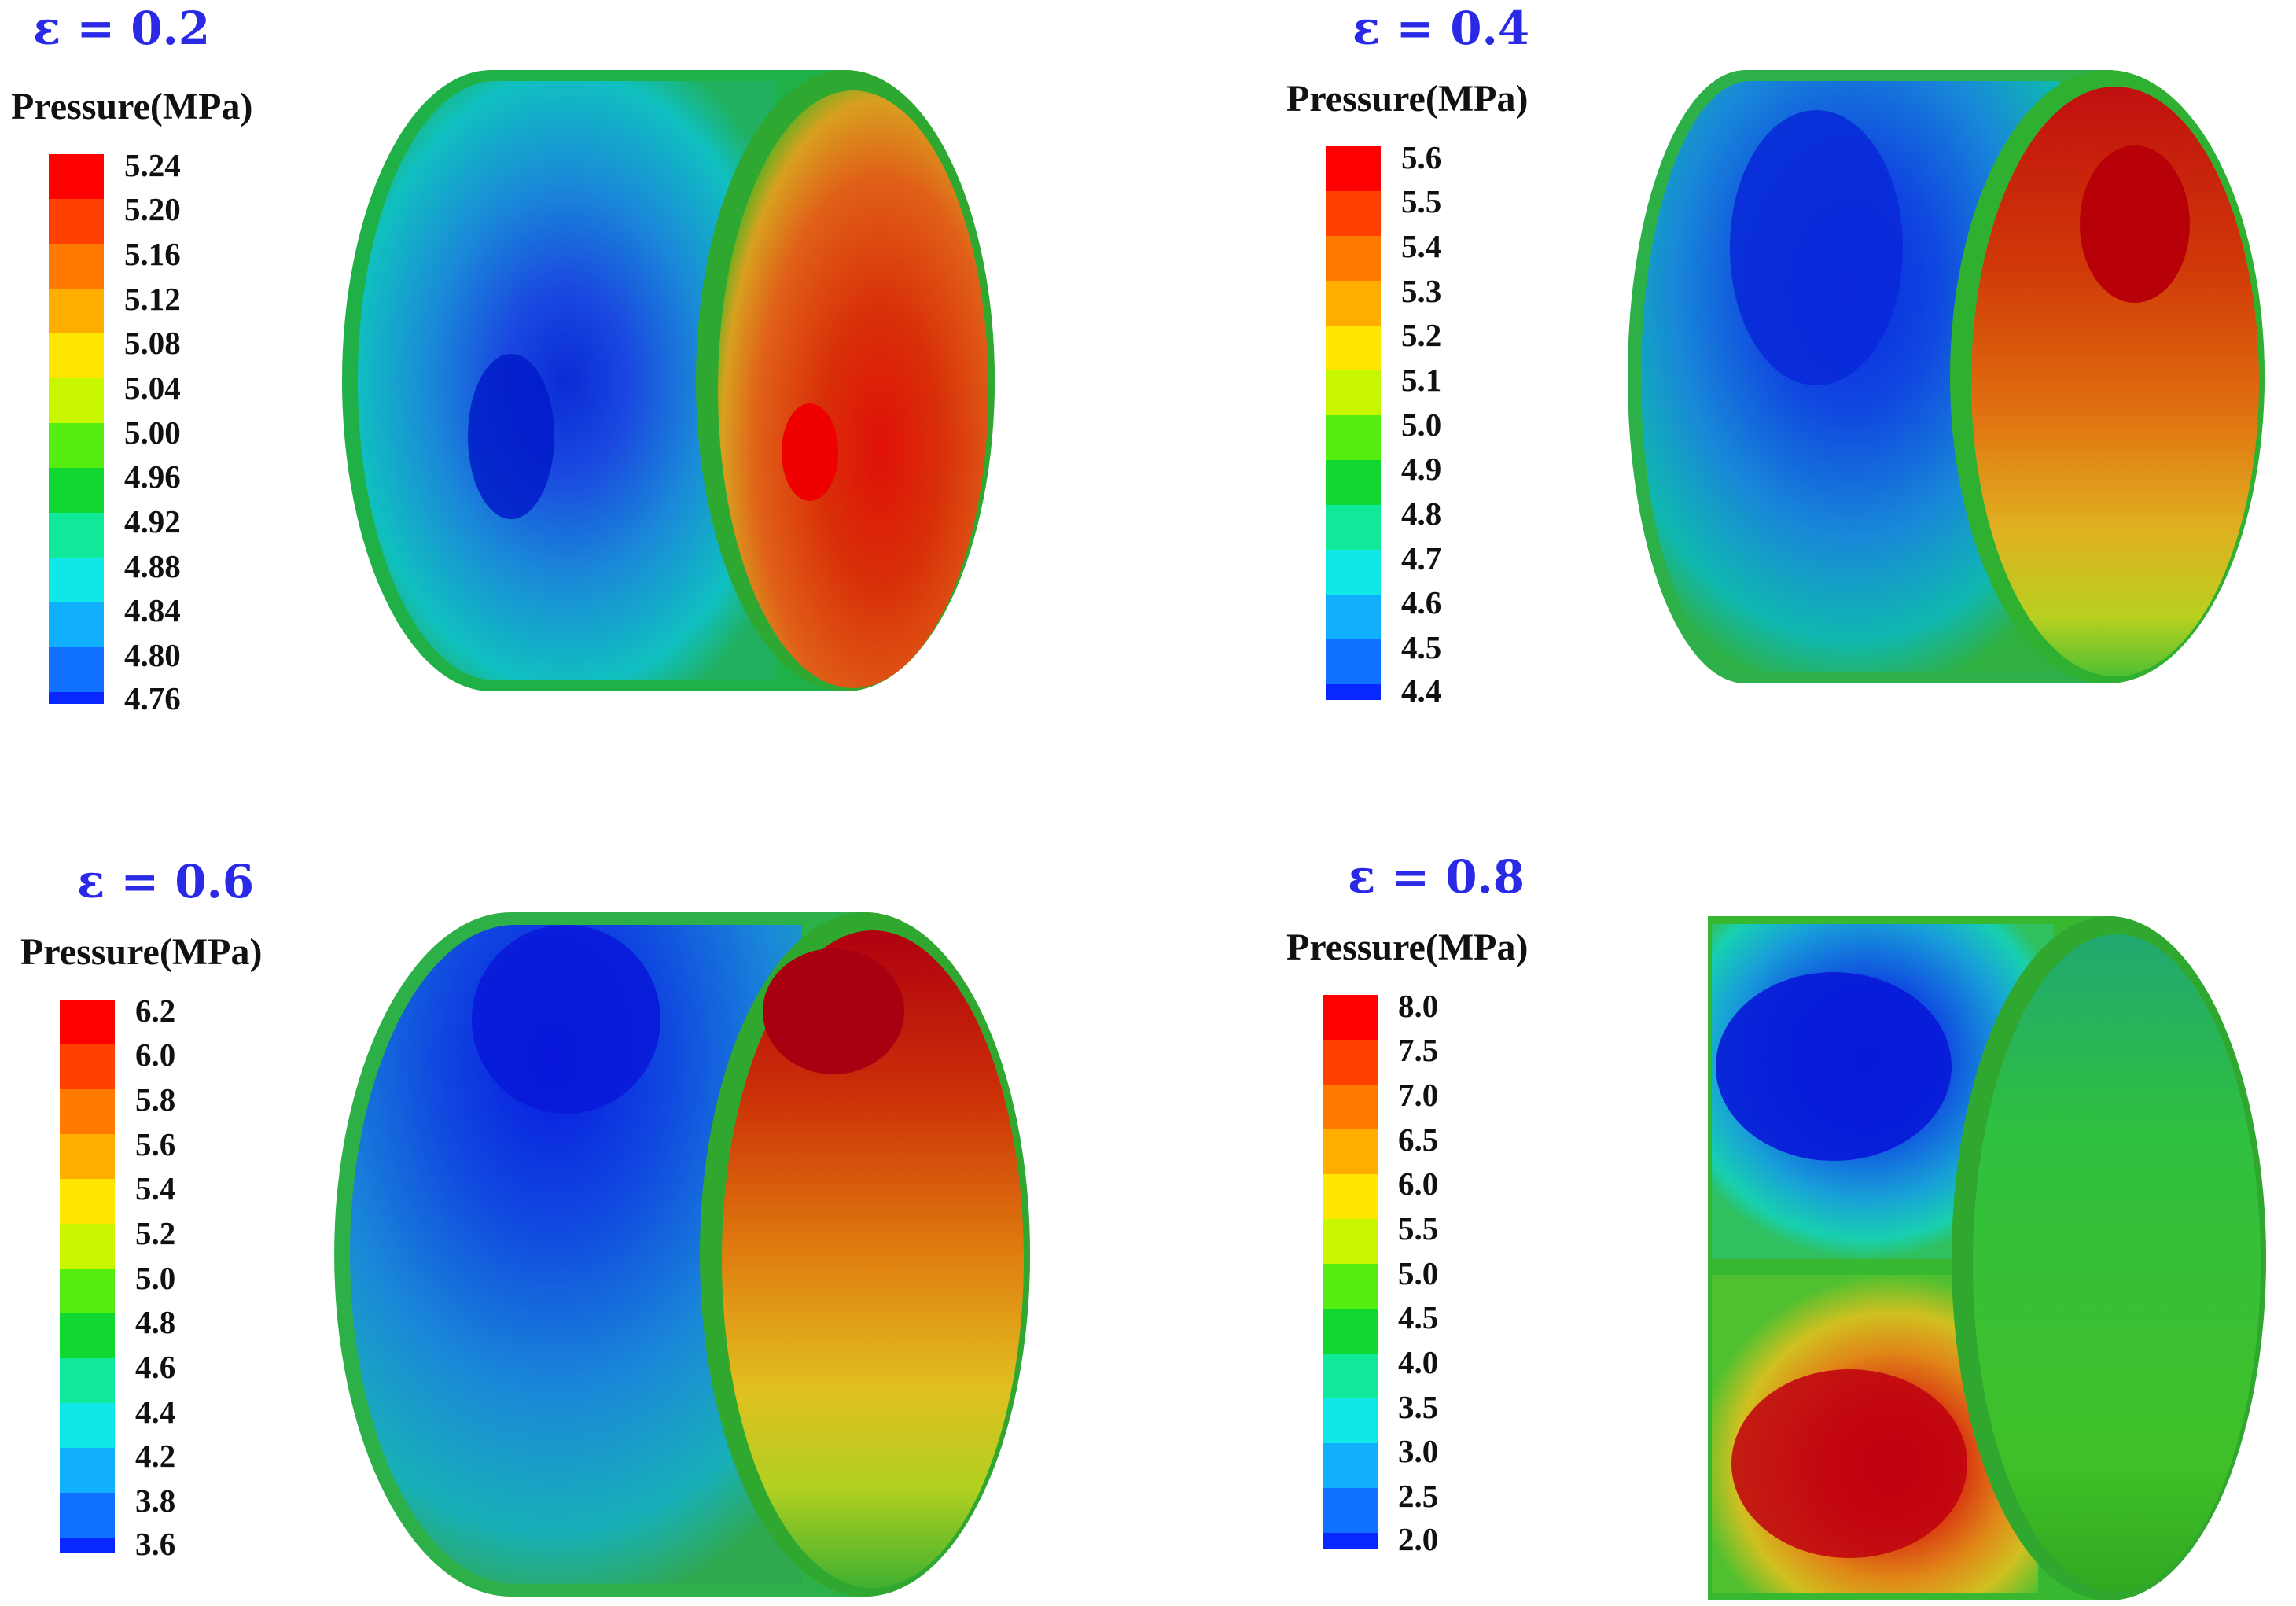  I want to click on legend-tick: 4.8, so click(1421, 513).